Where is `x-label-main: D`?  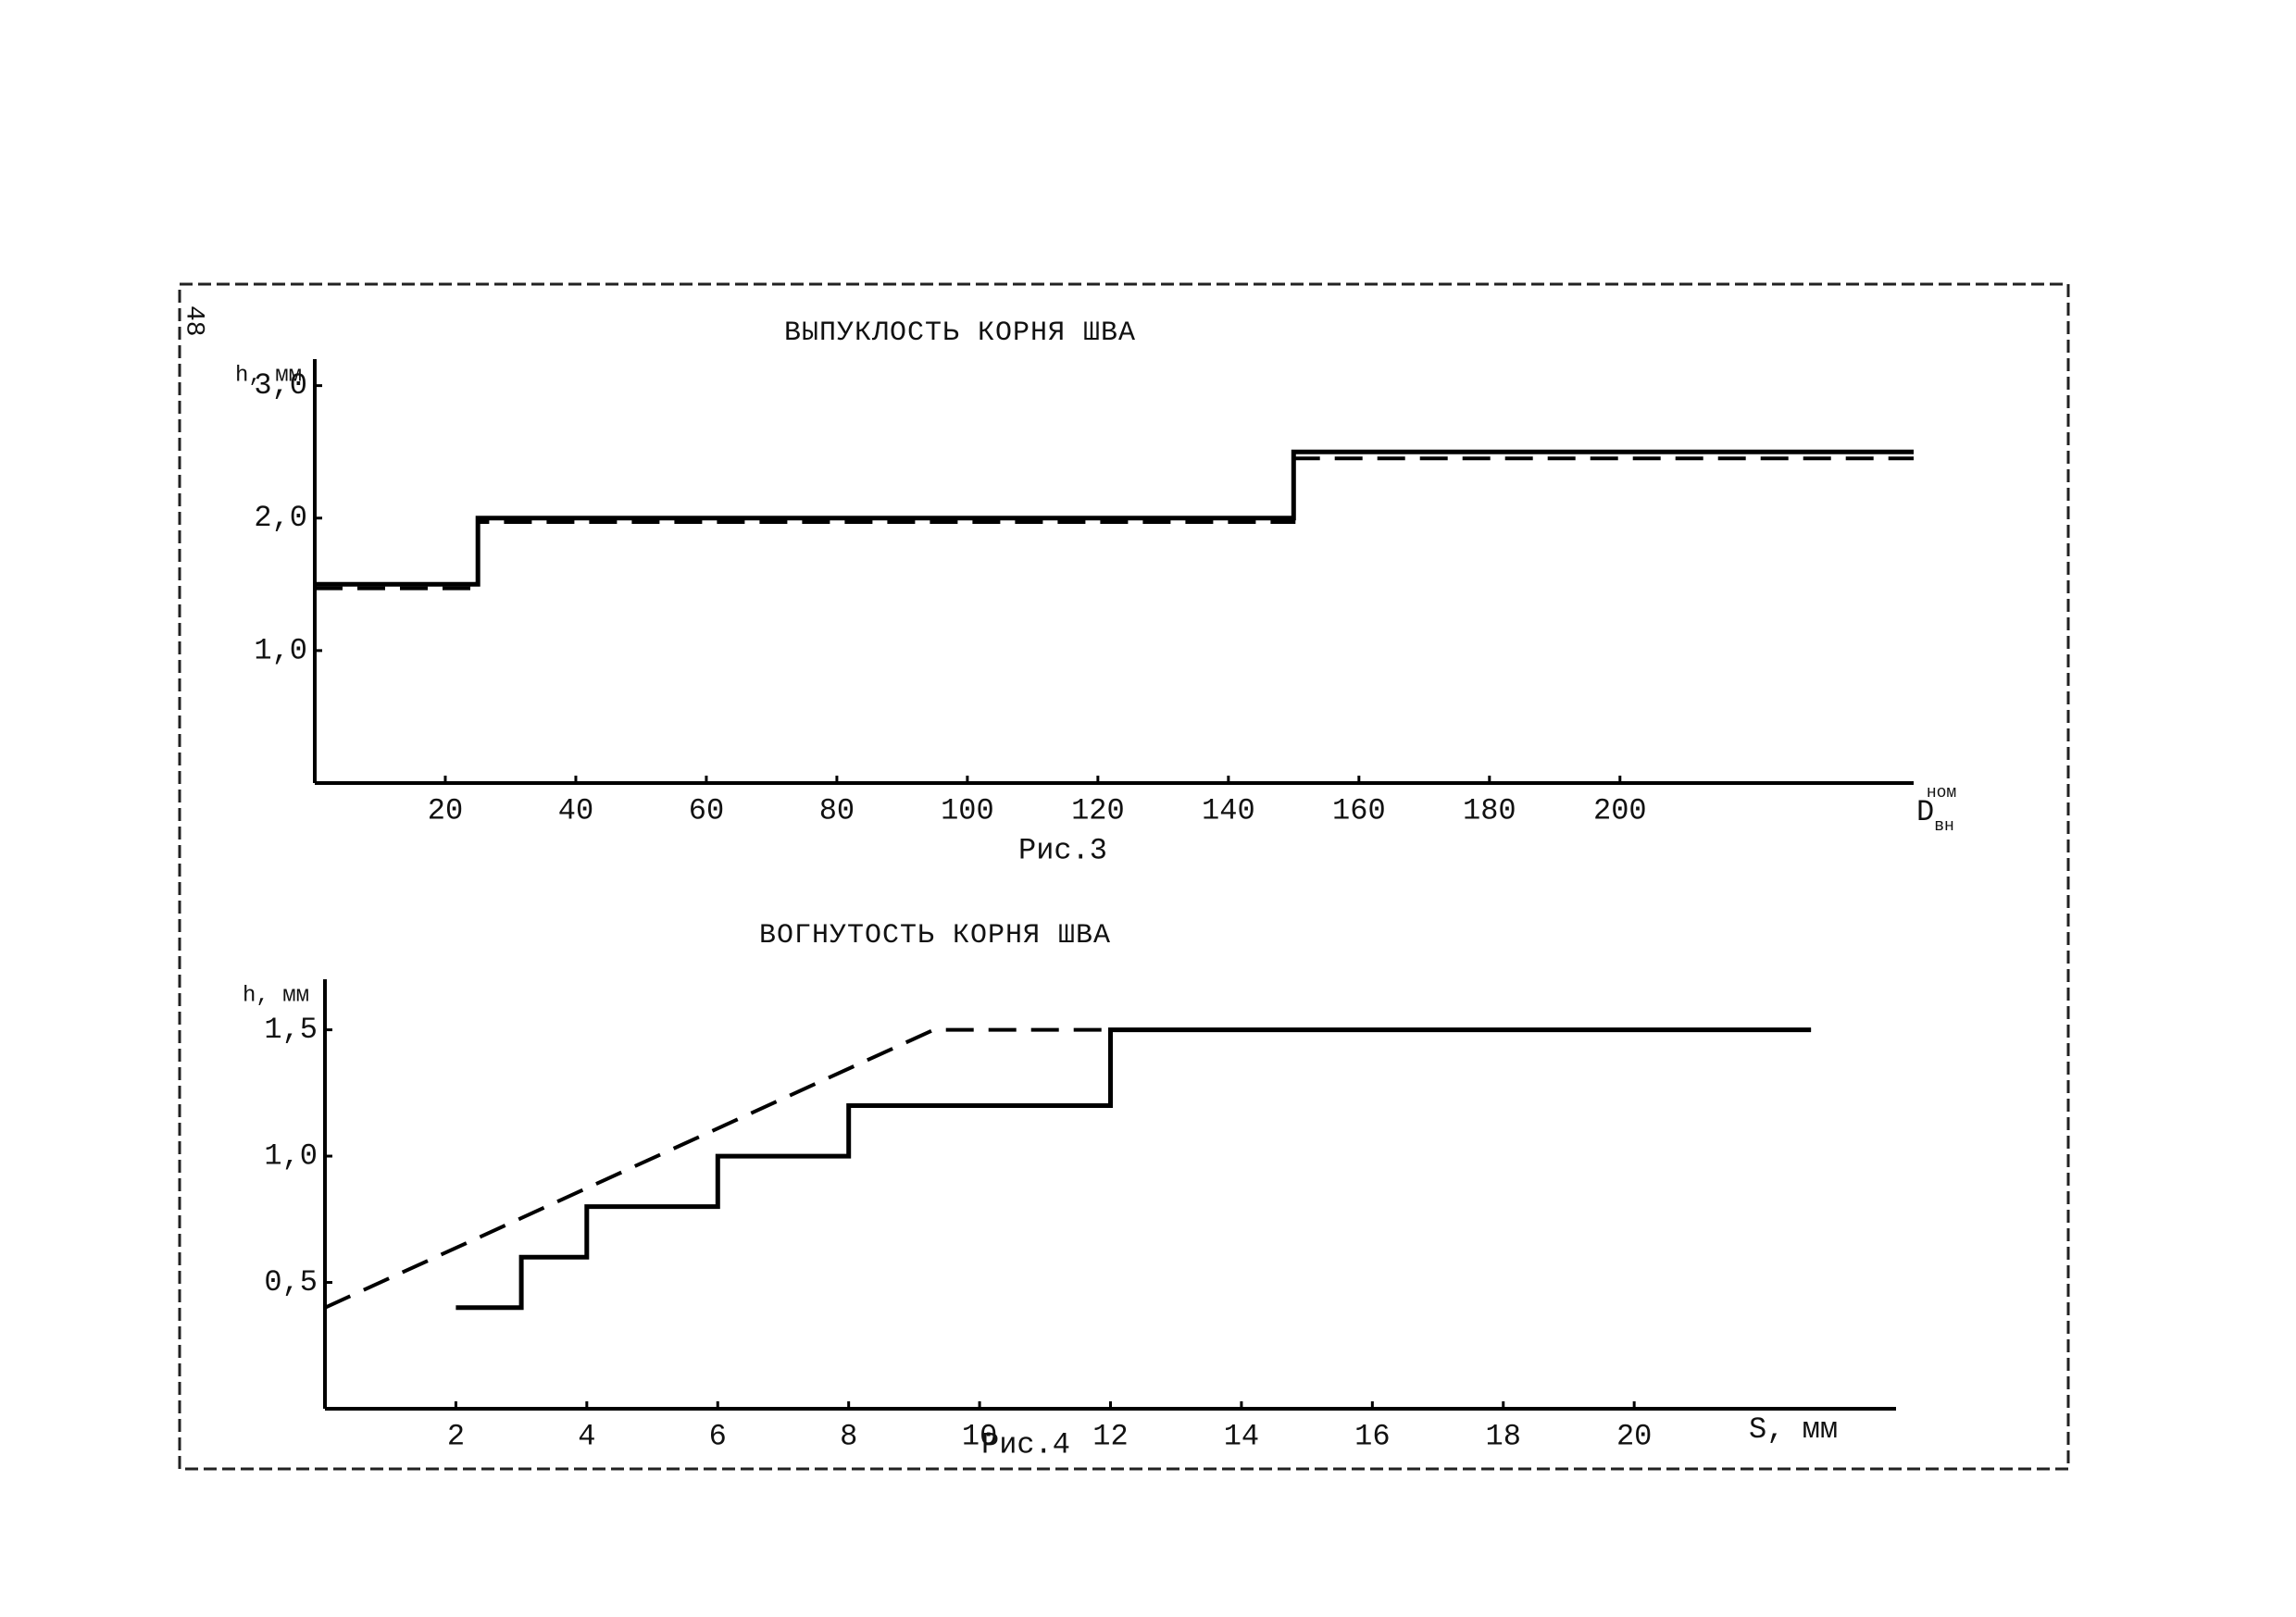 x-label-main: D is located at coordinates (1925, 812).